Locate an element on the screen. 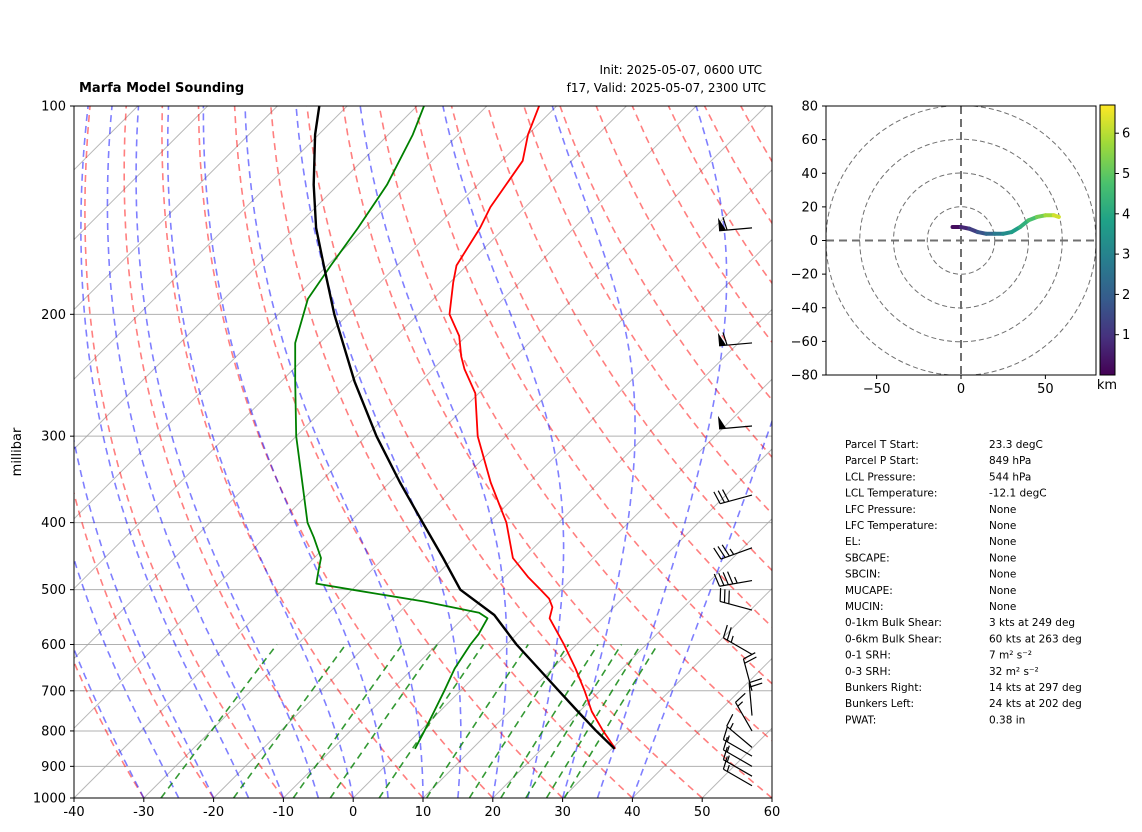  stat-label: MUCAPE: is located at coordinates (869, 591).